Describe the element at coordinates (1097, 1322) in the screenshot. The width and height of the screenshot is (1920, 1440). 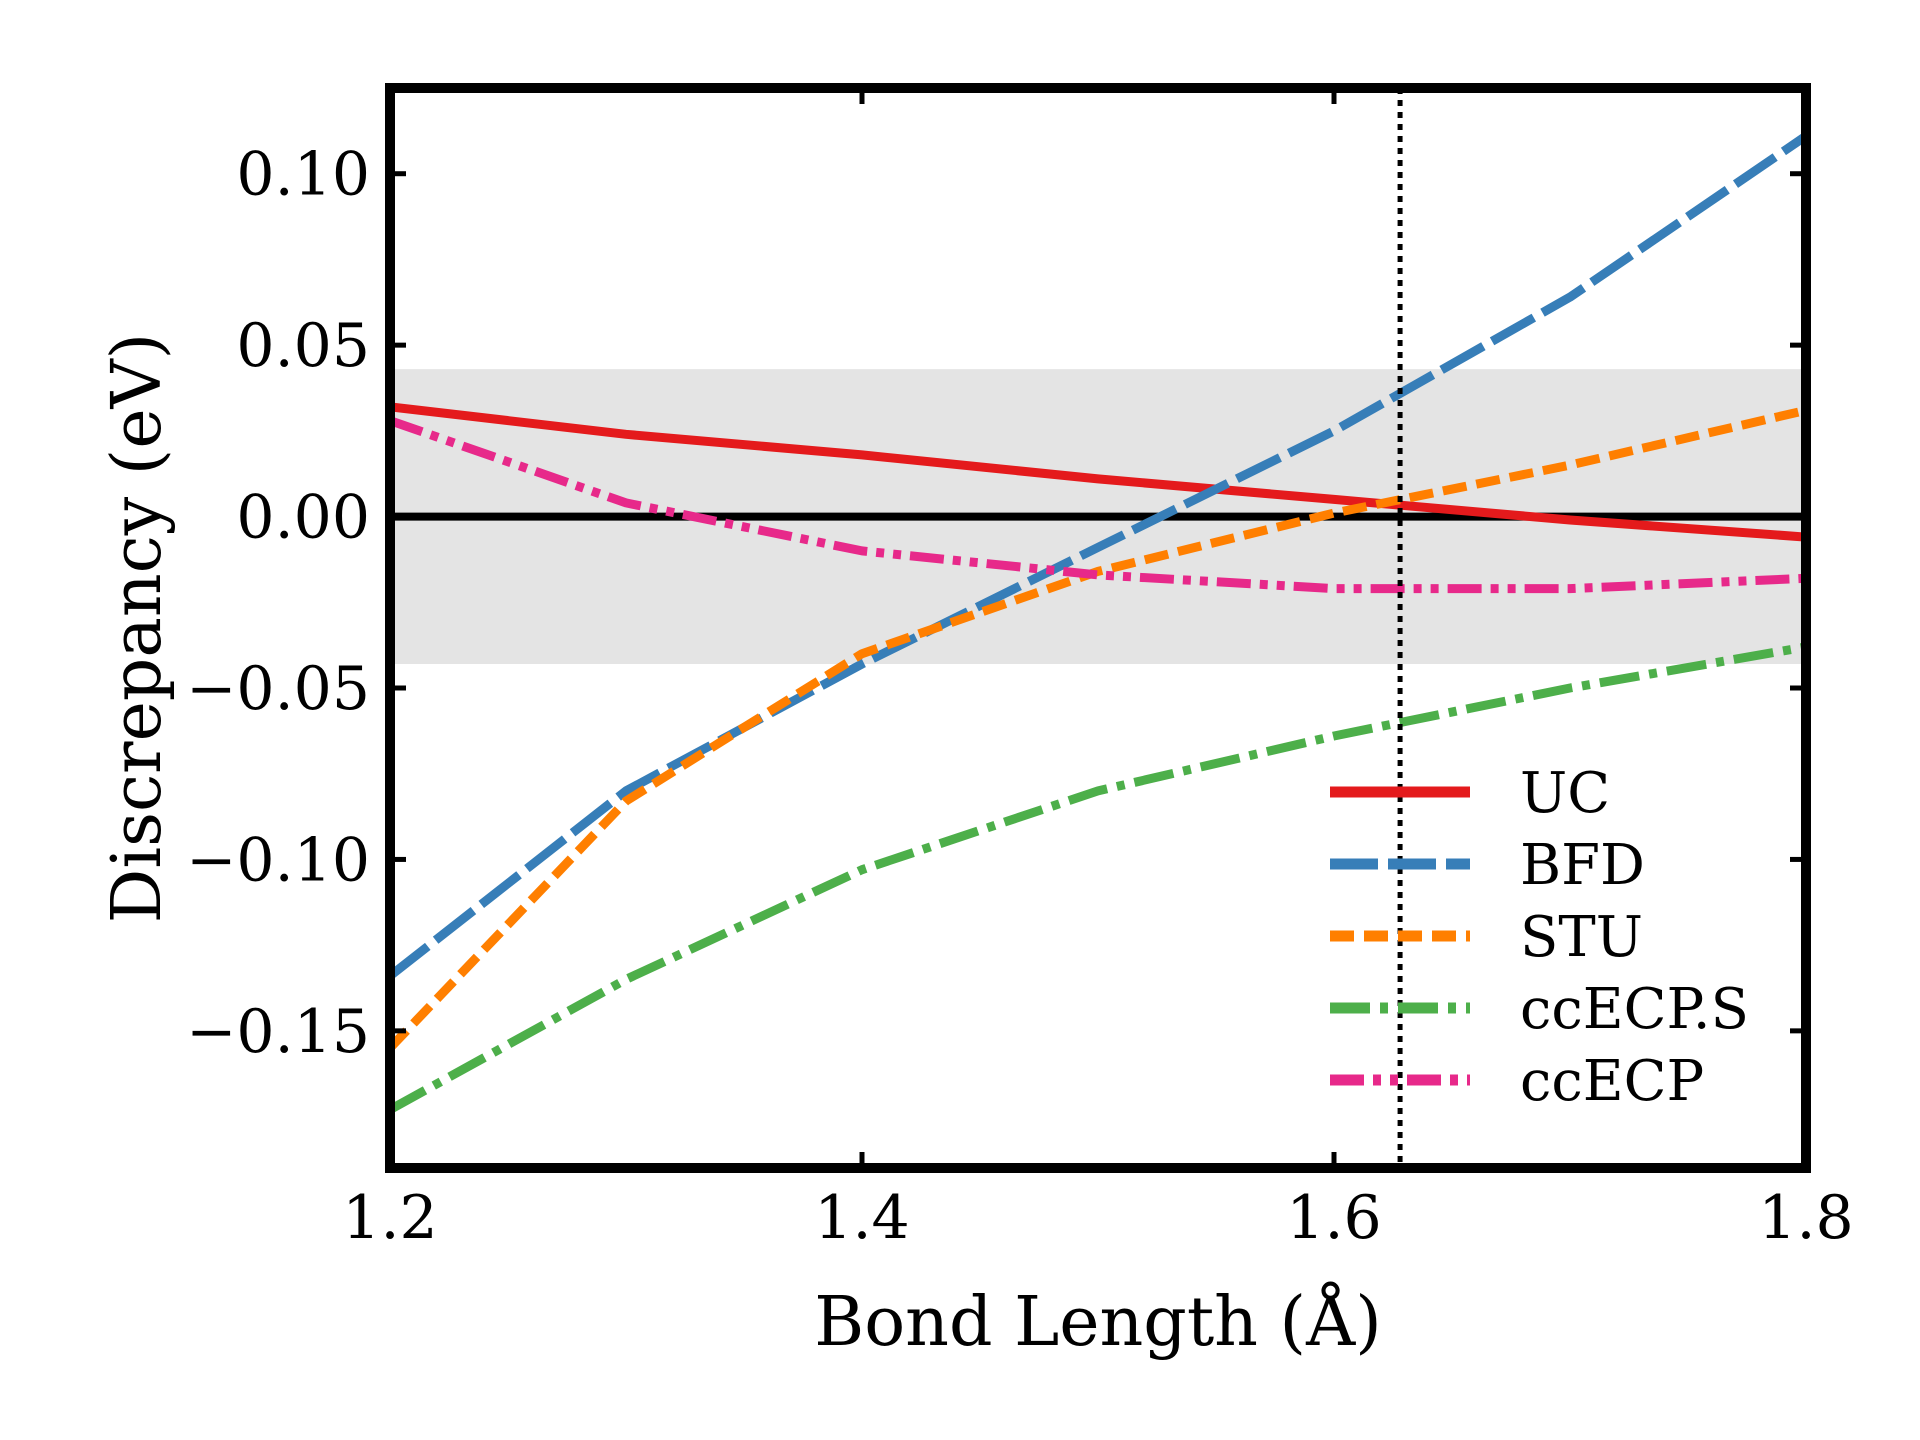
I see `x-axis-label: Bond Length (Å)` at that location.